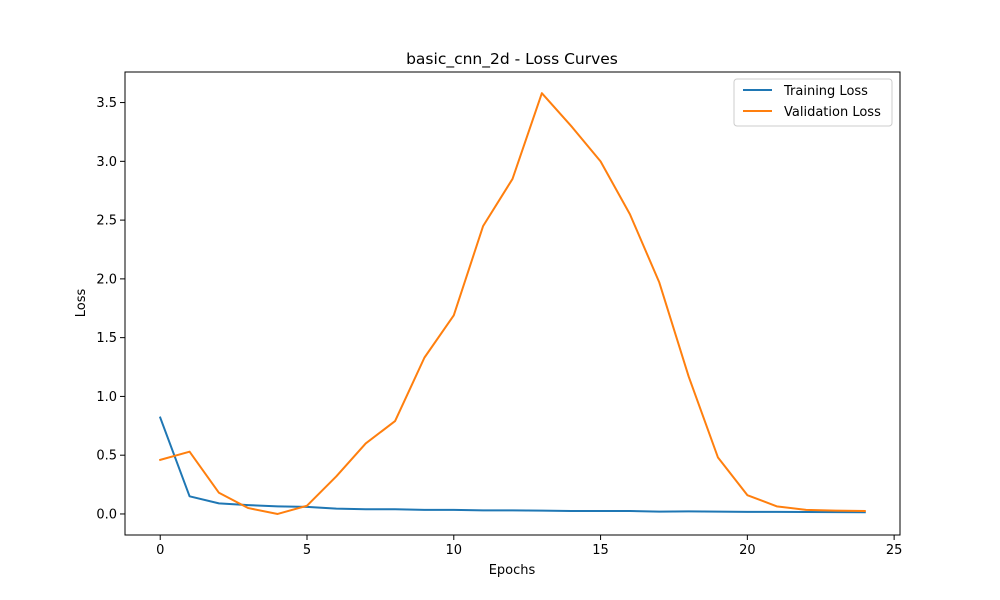  Describe the element at coordinates (106, 279) in the screenshot. I see `y-tick-label: 2.0` at that location.